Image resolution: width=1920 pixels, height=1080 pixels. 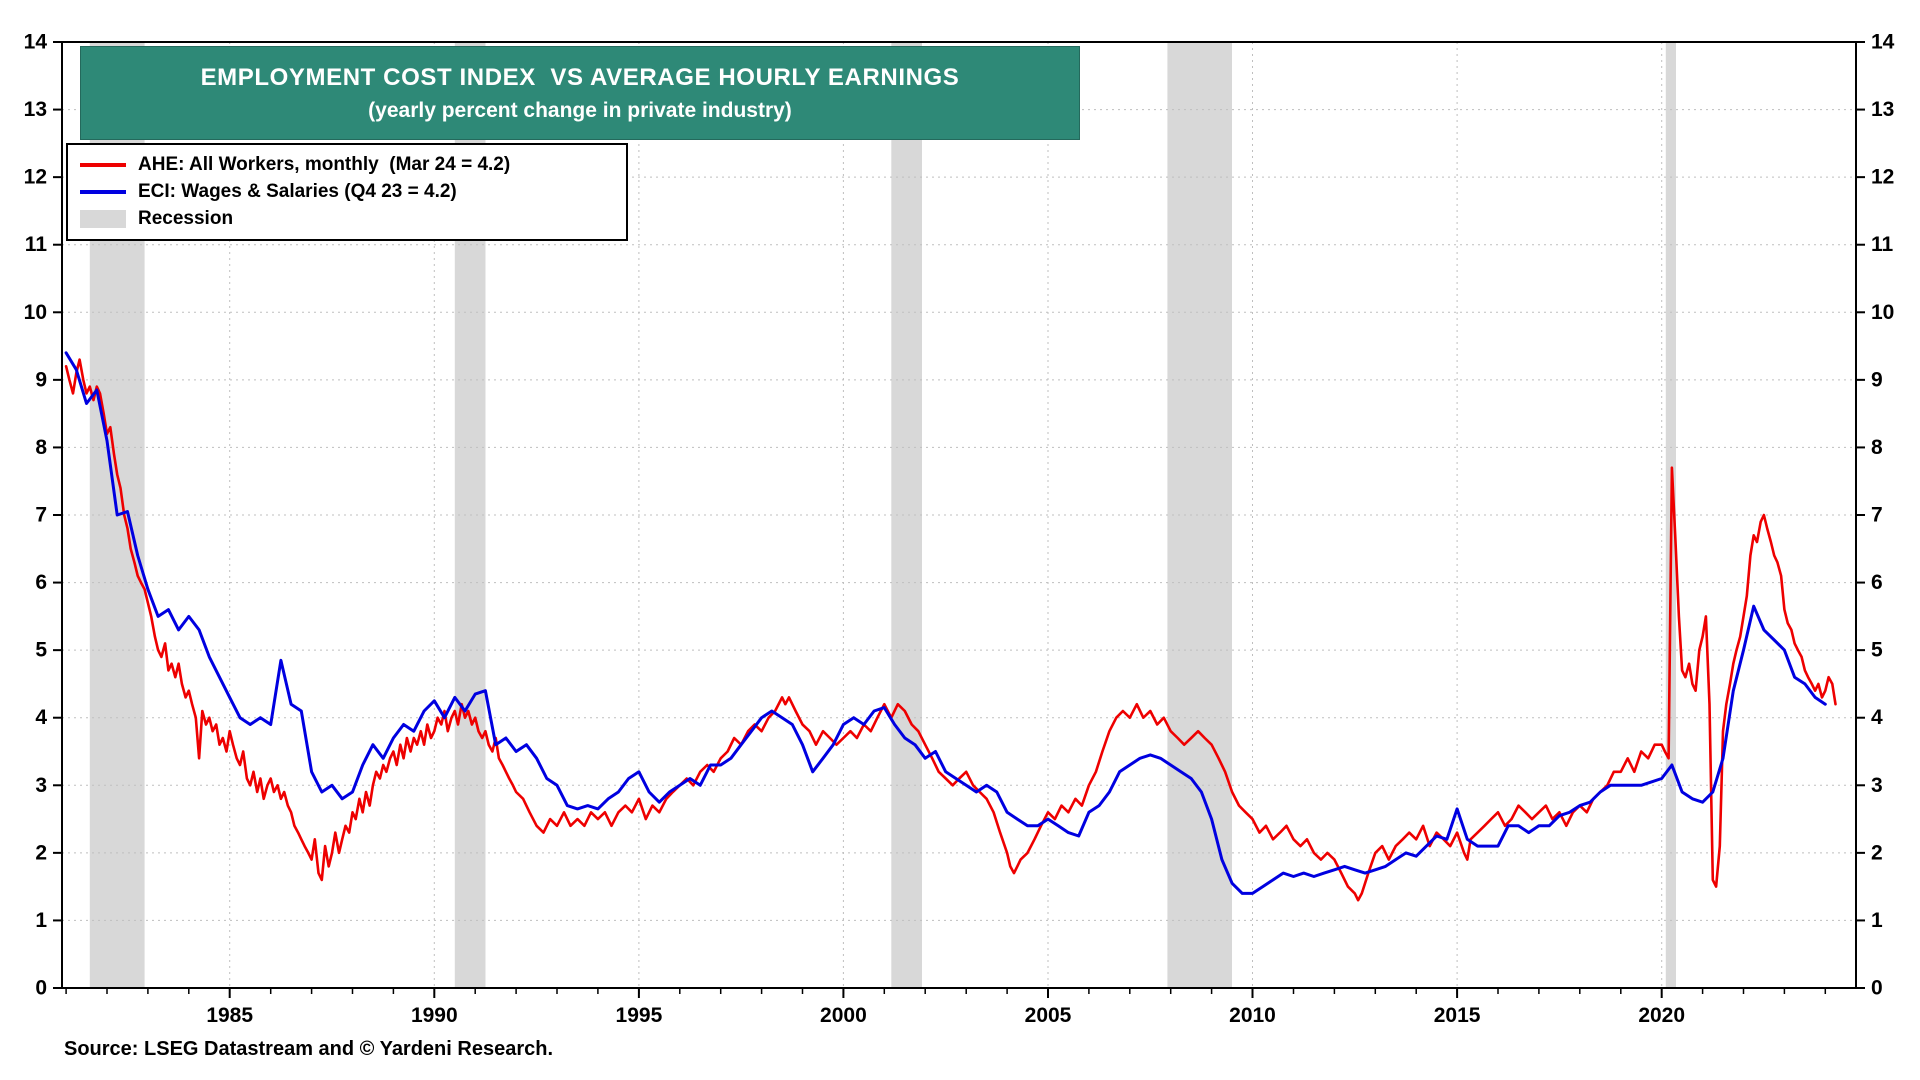 What do you see at coordinates (36, 42) in the screenshot?
I see `y-axis-label-left: 14` at bounding box center [36, 42].